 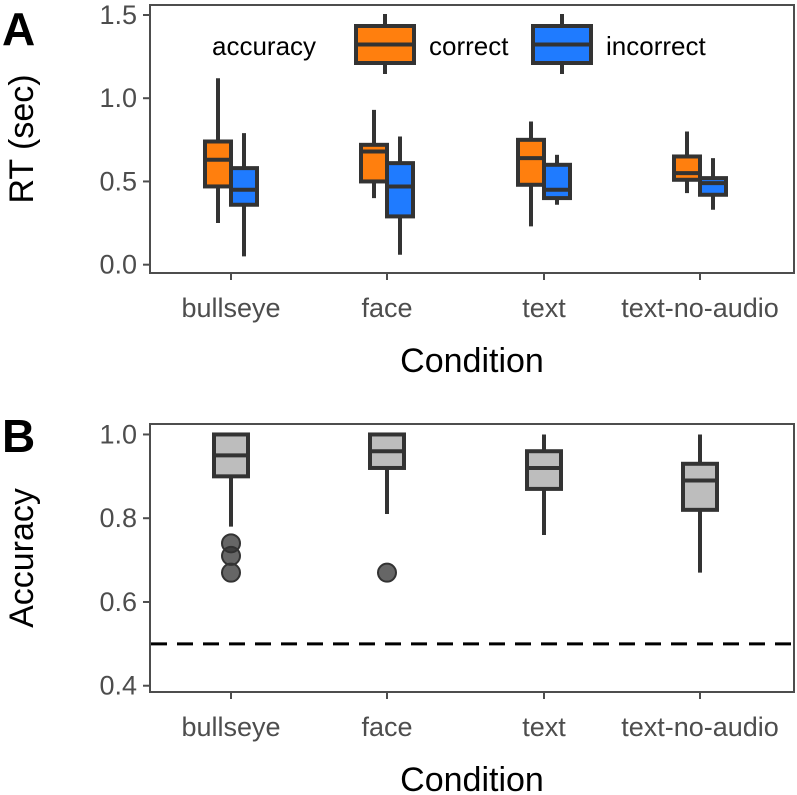 I want to click on legend-entry-incorrect: incorrect, so click(x=618, y=44).